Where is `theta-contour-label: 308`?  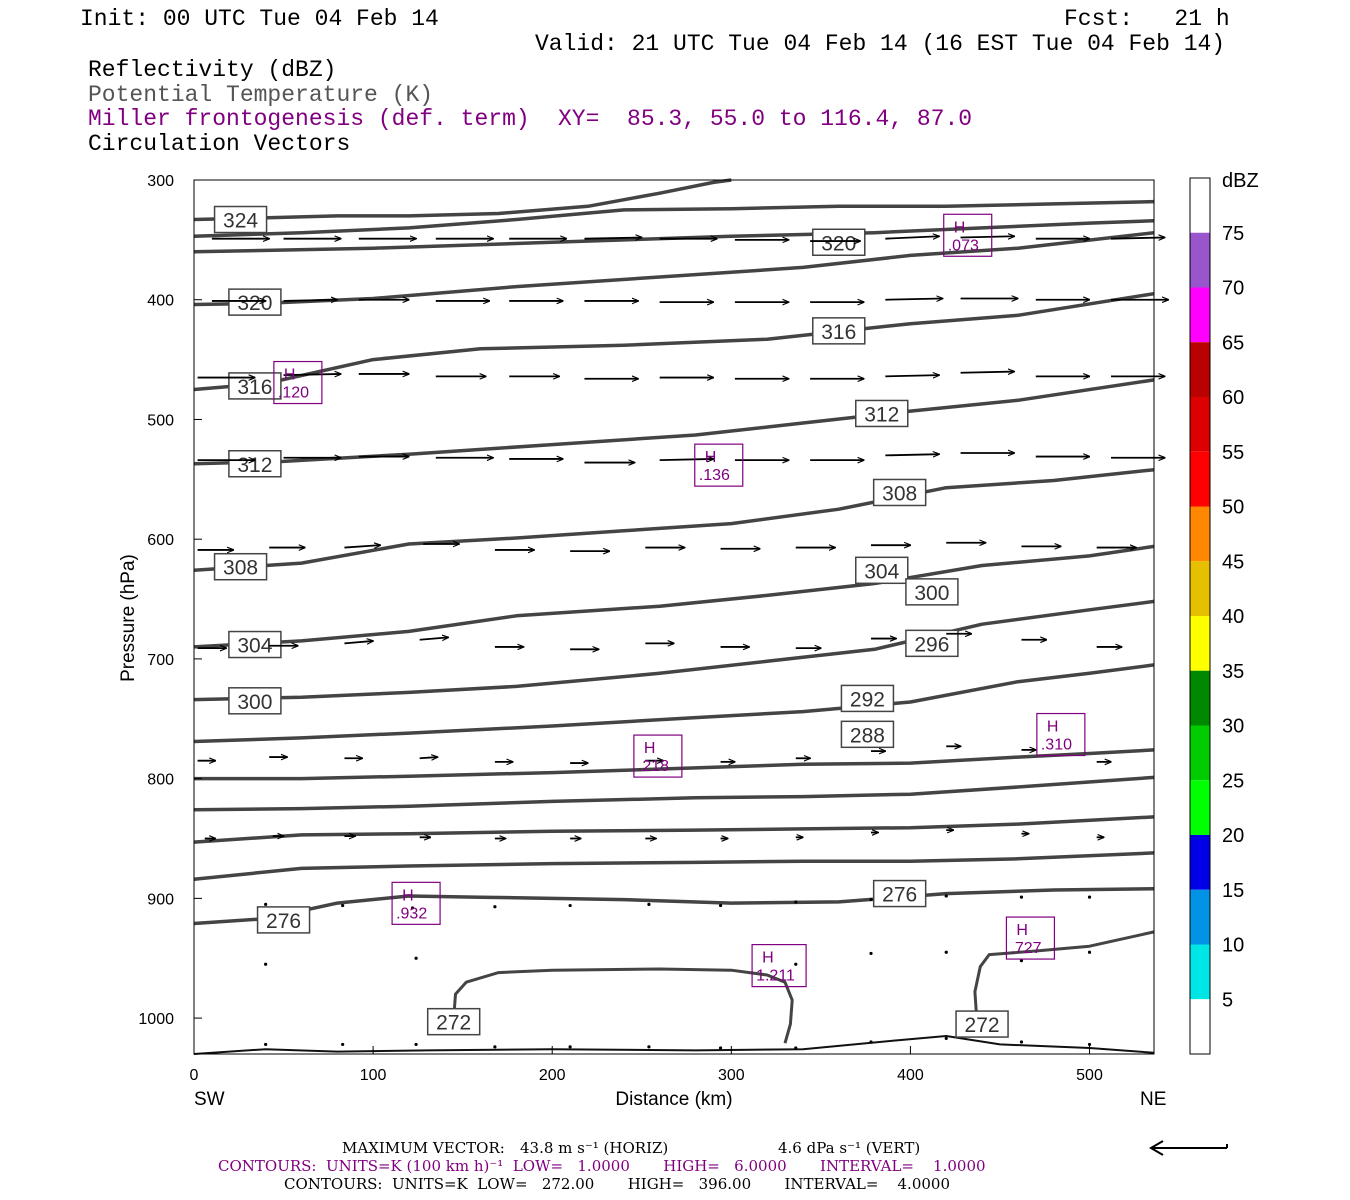 theta-contour-label: 308 is located at coordinates (240, 568).